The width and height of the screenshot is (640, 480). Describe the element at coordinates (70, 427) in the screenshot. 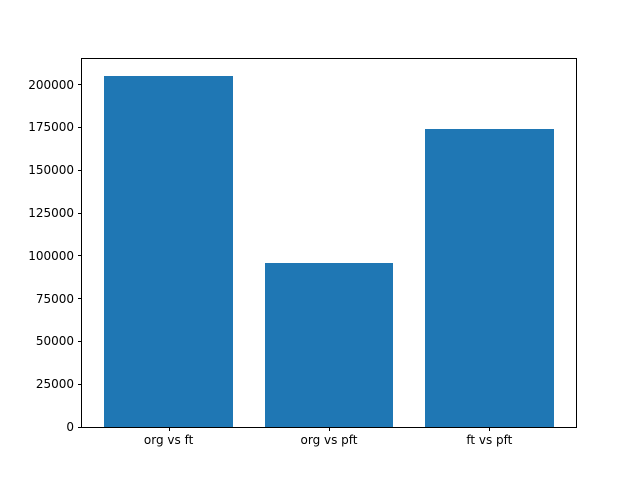

I see `y-tick-label: 0` at that location.